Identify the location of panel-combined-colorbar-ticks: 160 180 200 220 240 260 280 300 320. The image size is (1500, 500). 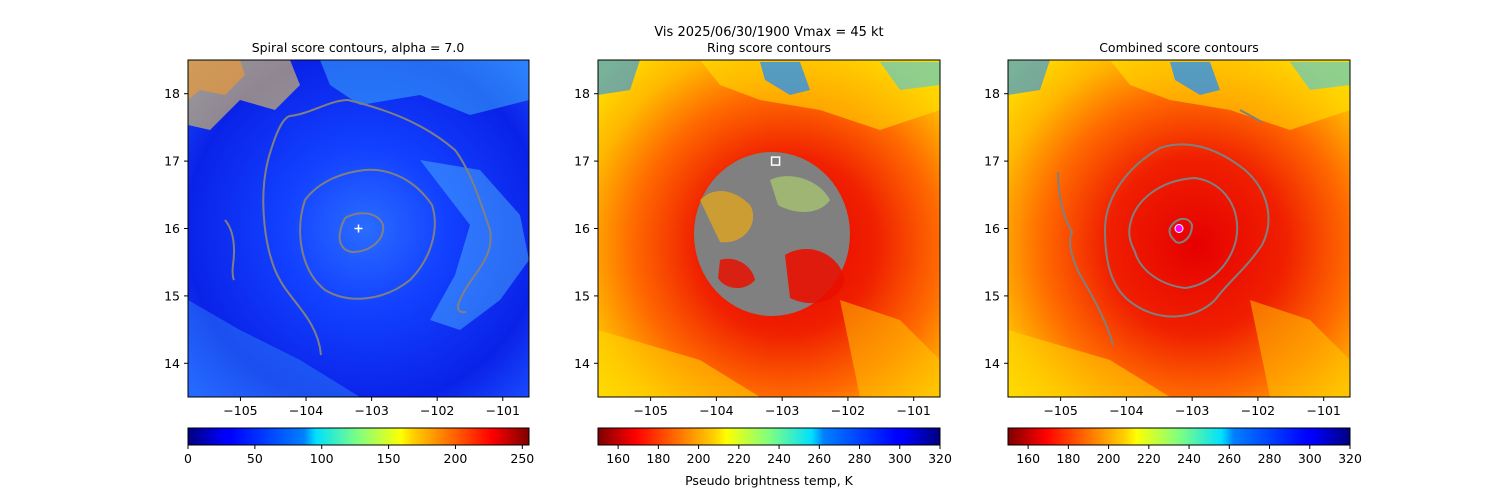
(1189, 455).